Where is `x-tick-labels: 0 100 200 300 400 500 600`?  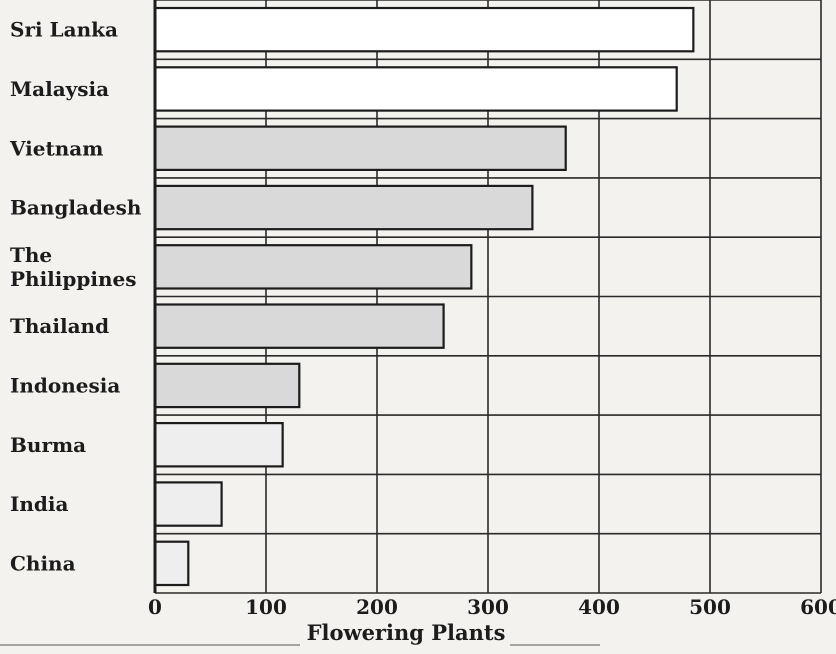 x-tick-labels: 0 100 200 300 400 500 600 is located at coordinates (492, 607).